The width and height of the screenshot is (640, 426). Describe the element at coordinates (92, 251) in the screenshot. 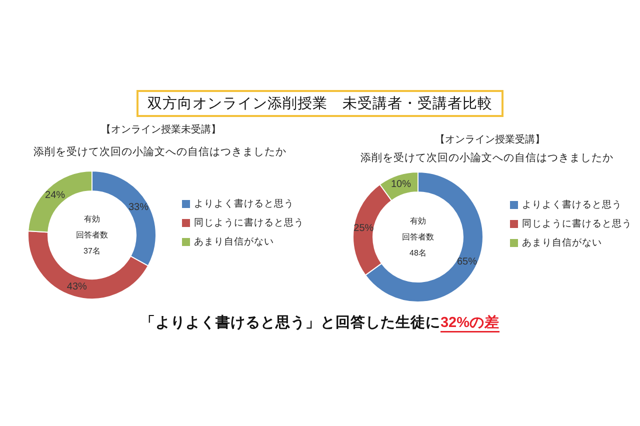

I see `text: 37名` at that location.